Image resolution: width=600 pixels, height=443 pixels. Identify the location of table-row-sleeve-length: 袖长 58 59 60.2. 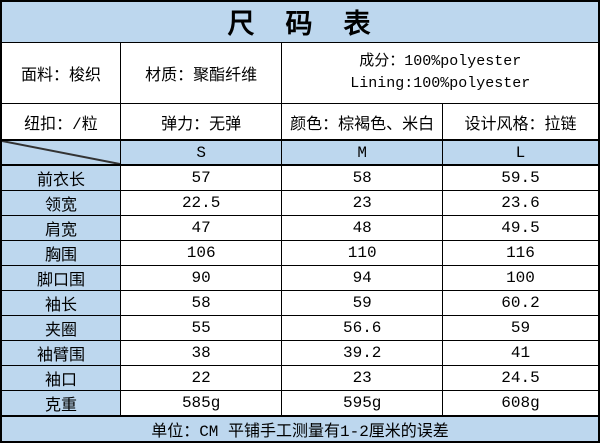
(300, 303).